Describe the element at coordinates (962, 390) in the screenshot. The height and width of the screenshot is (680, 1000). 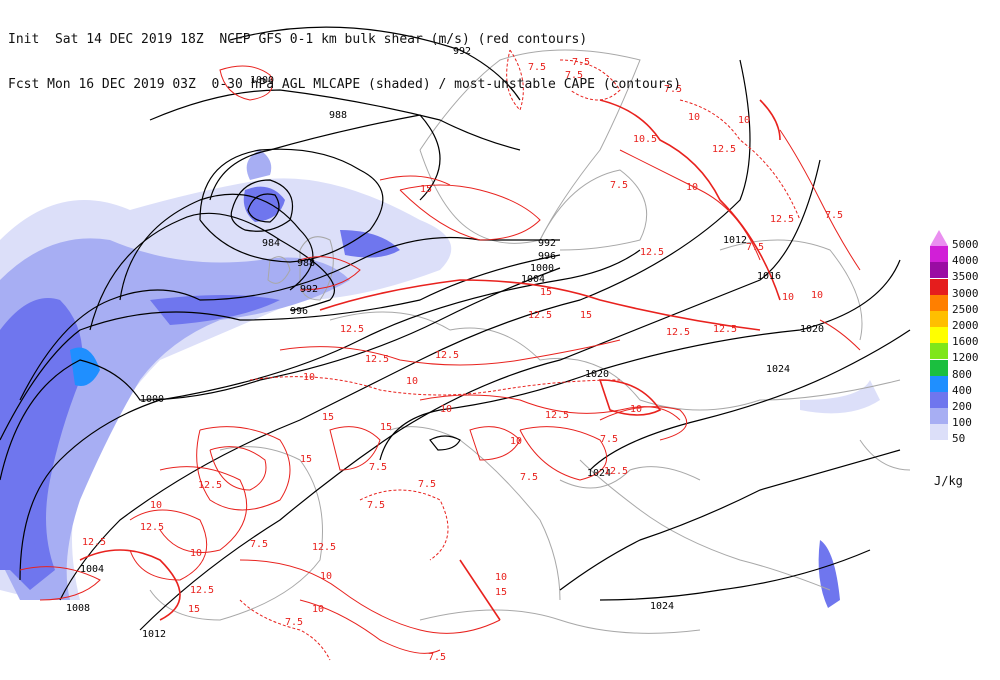
I see `legend-label: 400` at that location.